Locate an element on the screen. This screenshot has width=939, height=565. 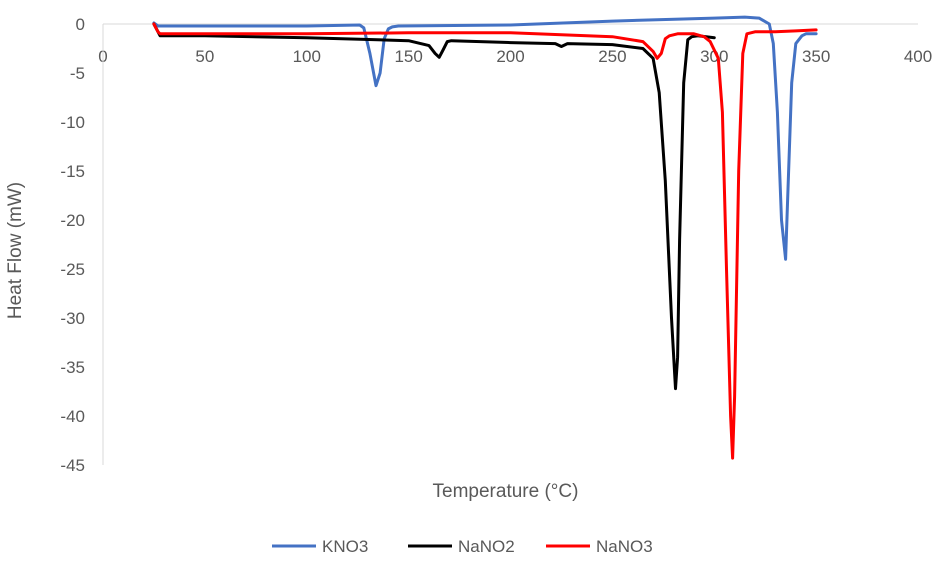
x-tick-label: 400 is located at coordinates (918, 56).